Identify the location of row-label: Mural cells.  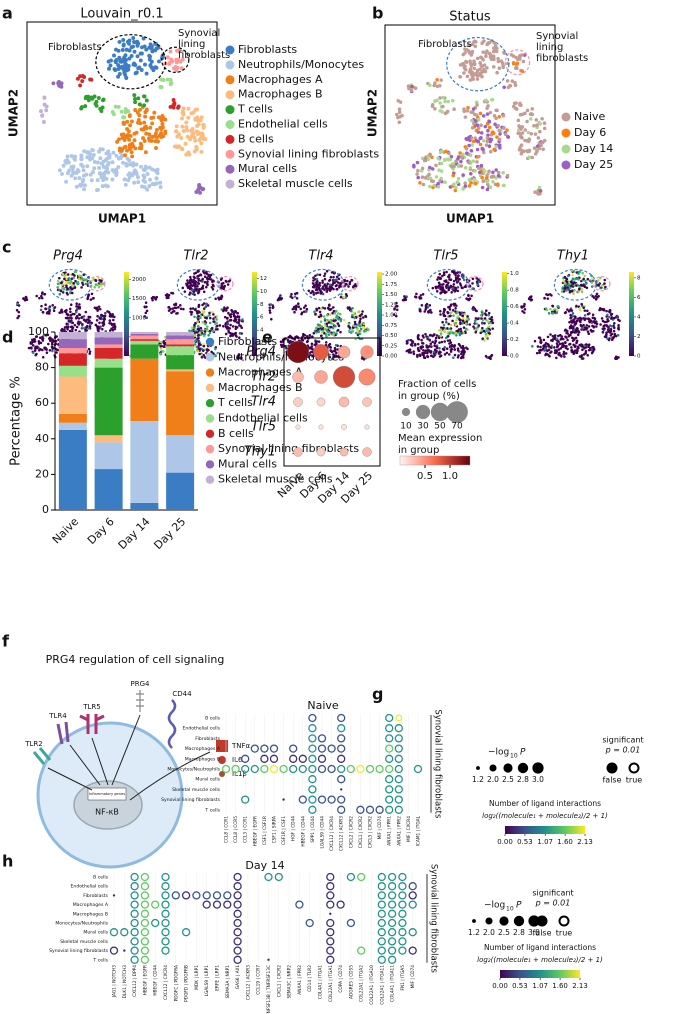
(207, 780).